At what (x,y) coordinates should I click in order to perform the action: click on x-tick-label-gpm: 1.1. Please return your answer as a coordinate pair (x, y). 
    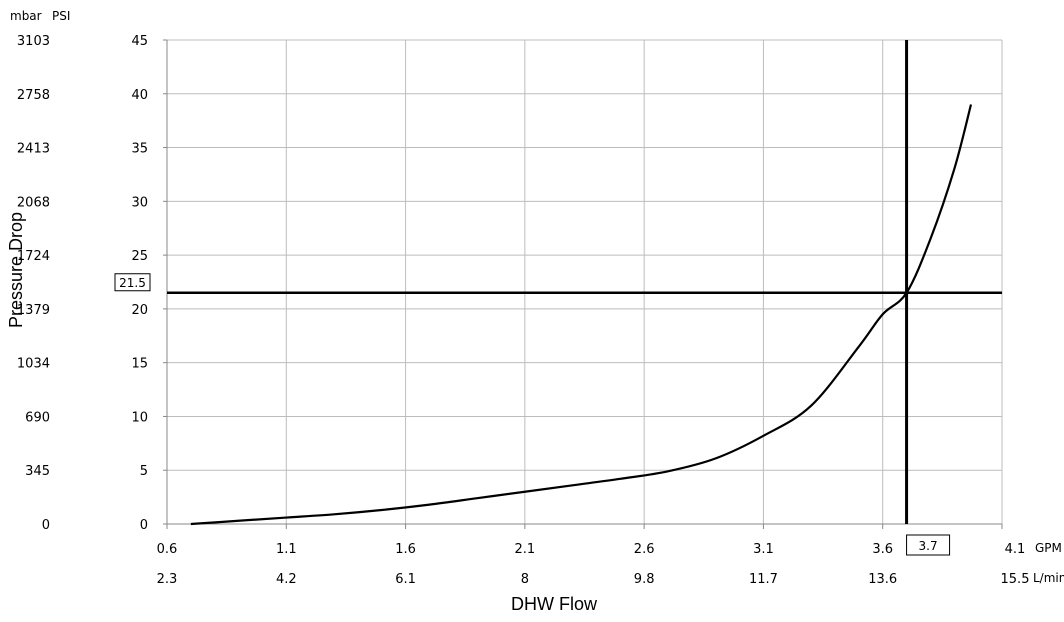
    Looking at the image, I should click on (286, 549).